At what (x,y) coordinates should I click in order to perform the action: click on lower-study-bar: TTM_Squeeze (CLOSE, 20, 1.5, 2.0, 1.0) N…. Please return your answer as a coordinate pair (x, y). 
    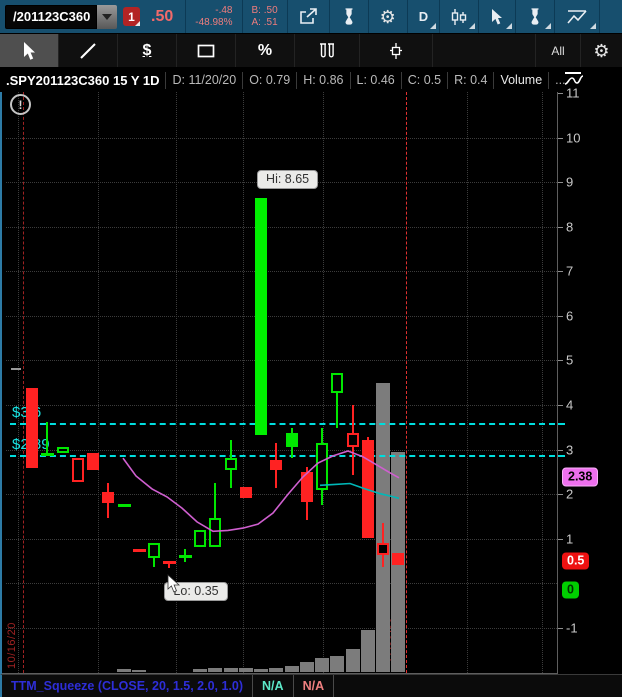
    Looking at the image, I should click on (311, 685).